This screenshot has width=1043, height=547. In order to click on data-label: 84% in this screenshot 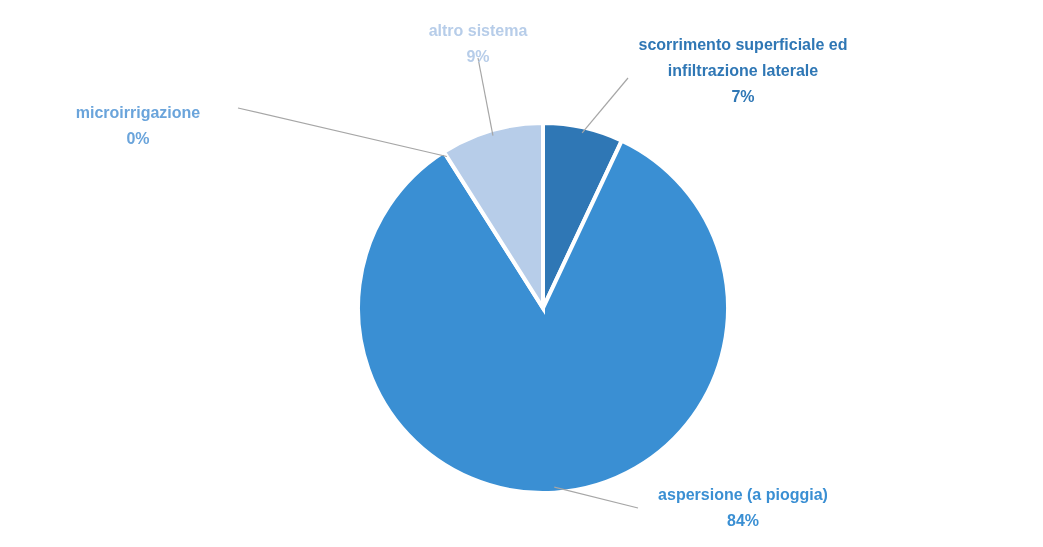, I will do `click(743, 520)`.